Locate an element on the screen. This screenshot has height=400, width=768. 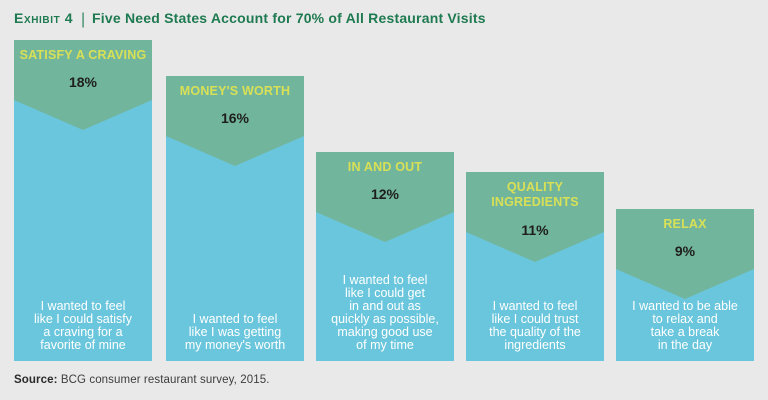
need-state-percent: 9% is located at coordinates (685, 251).